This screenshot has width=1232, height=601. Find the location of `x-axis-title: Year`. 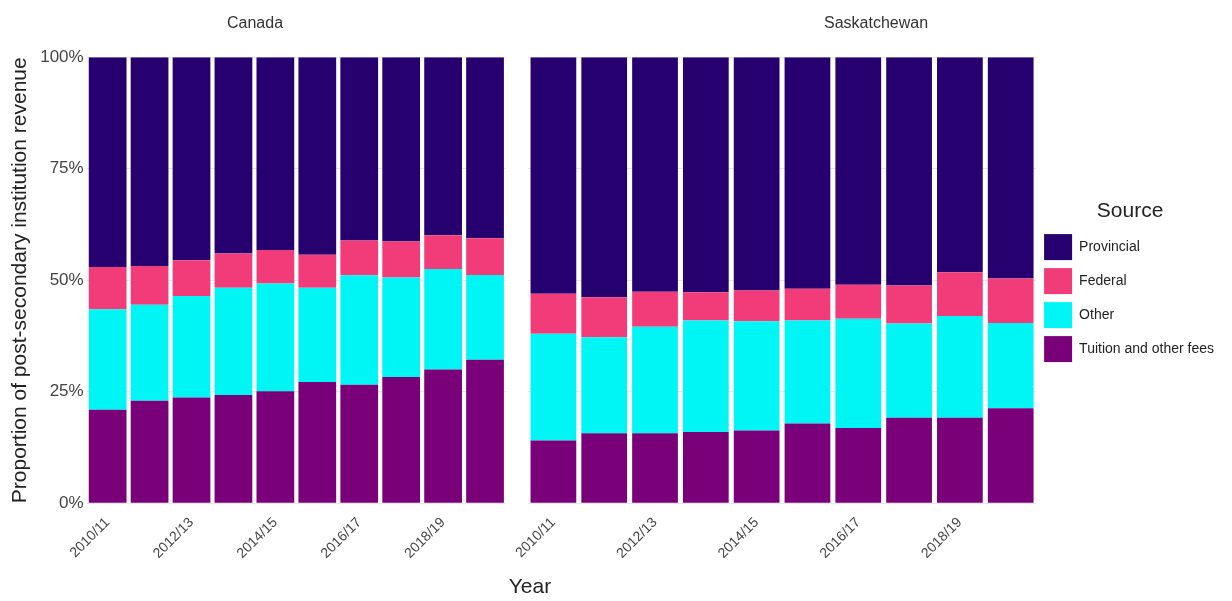

x-axis-title: Year is located at coordinates (530, 586).